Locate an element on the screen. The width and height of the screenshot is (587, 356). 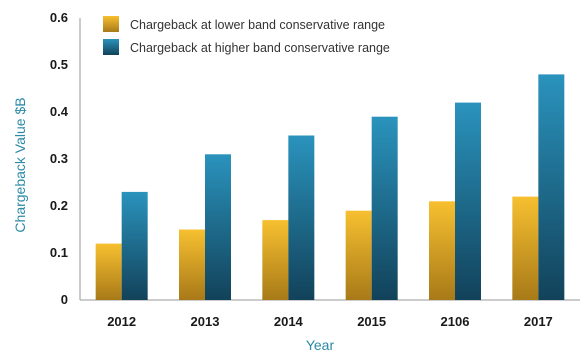
y-axis-label: Chargeback Value $B is located at coordinates (20, 164).